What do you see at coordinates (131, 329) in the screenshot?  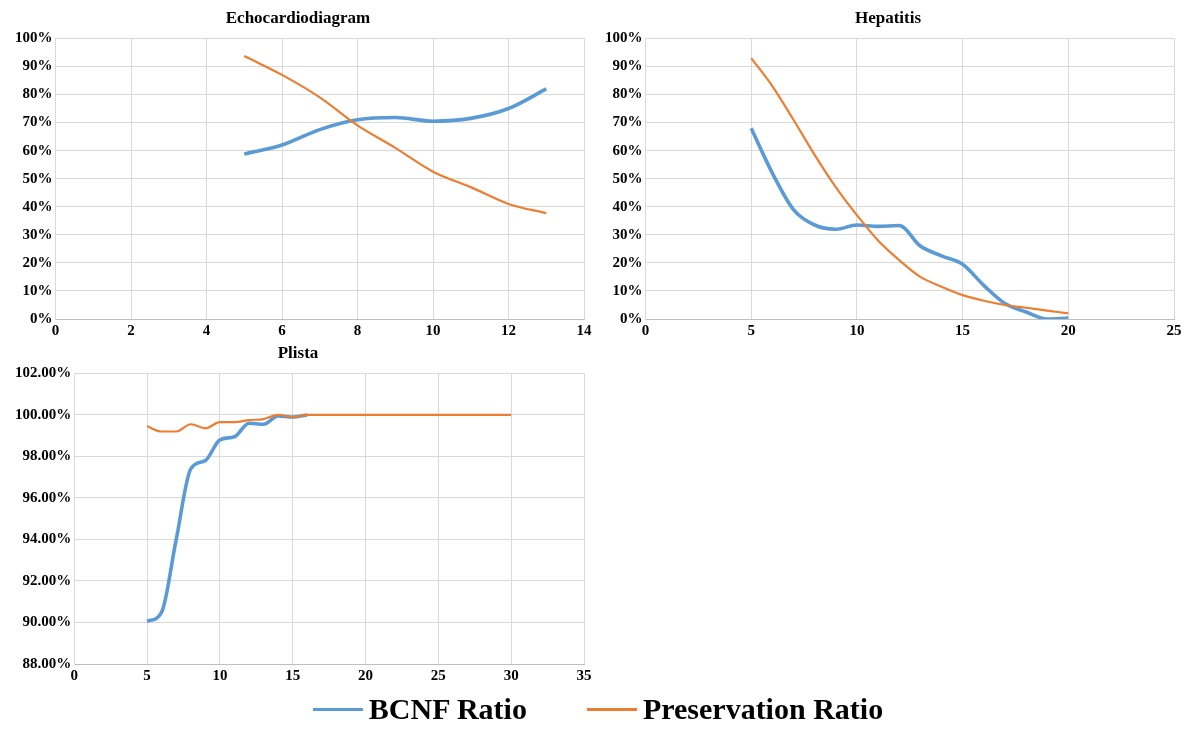 I see `x-tick-label: 2` at bounding box center [131, 329].